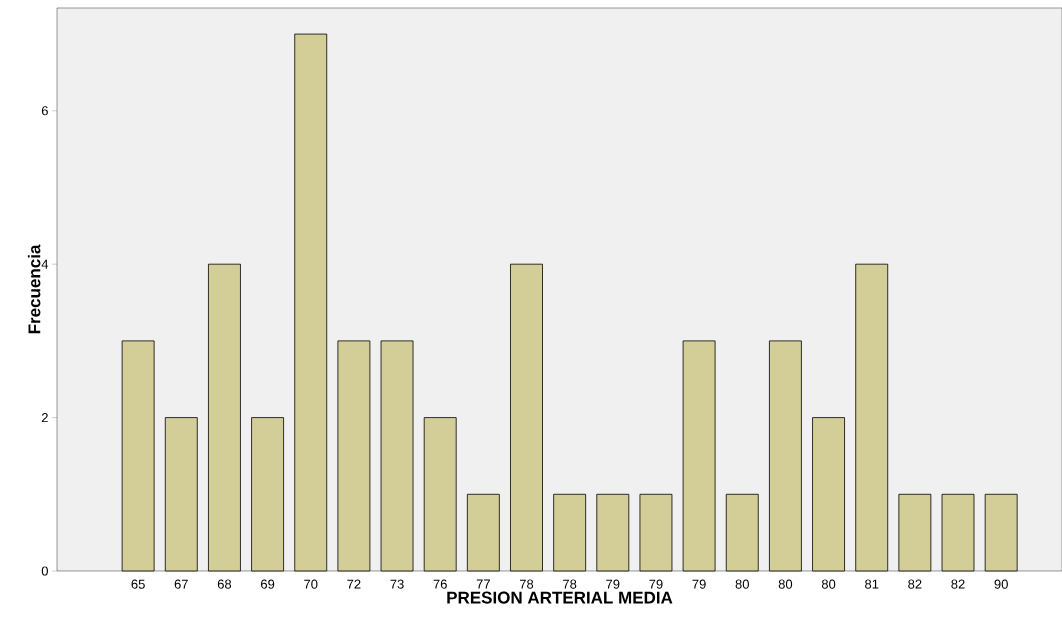  I want to click on x-tick-label: 65, so click(138, 584).